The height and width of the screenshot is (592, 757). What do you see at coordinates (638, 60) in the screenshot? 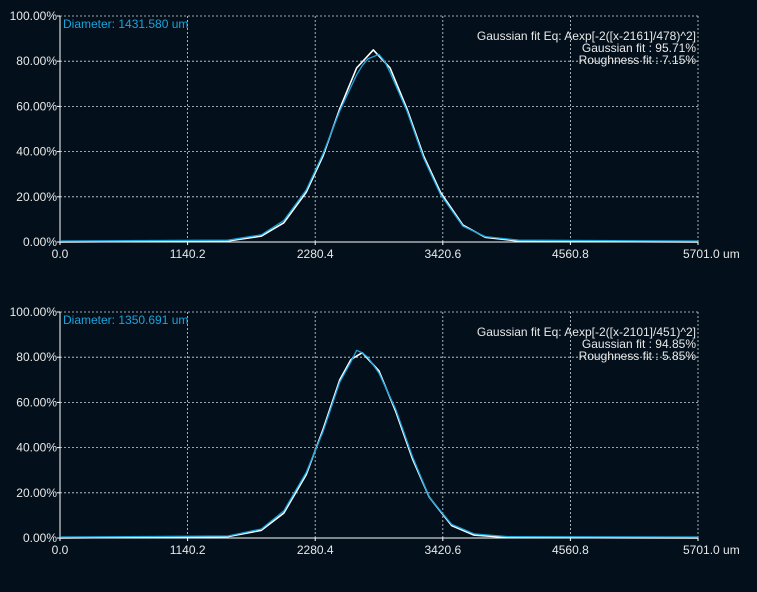
I see `roughness-fit-label: Roughness fit : 7.15%` at bounding box center [638, 60].